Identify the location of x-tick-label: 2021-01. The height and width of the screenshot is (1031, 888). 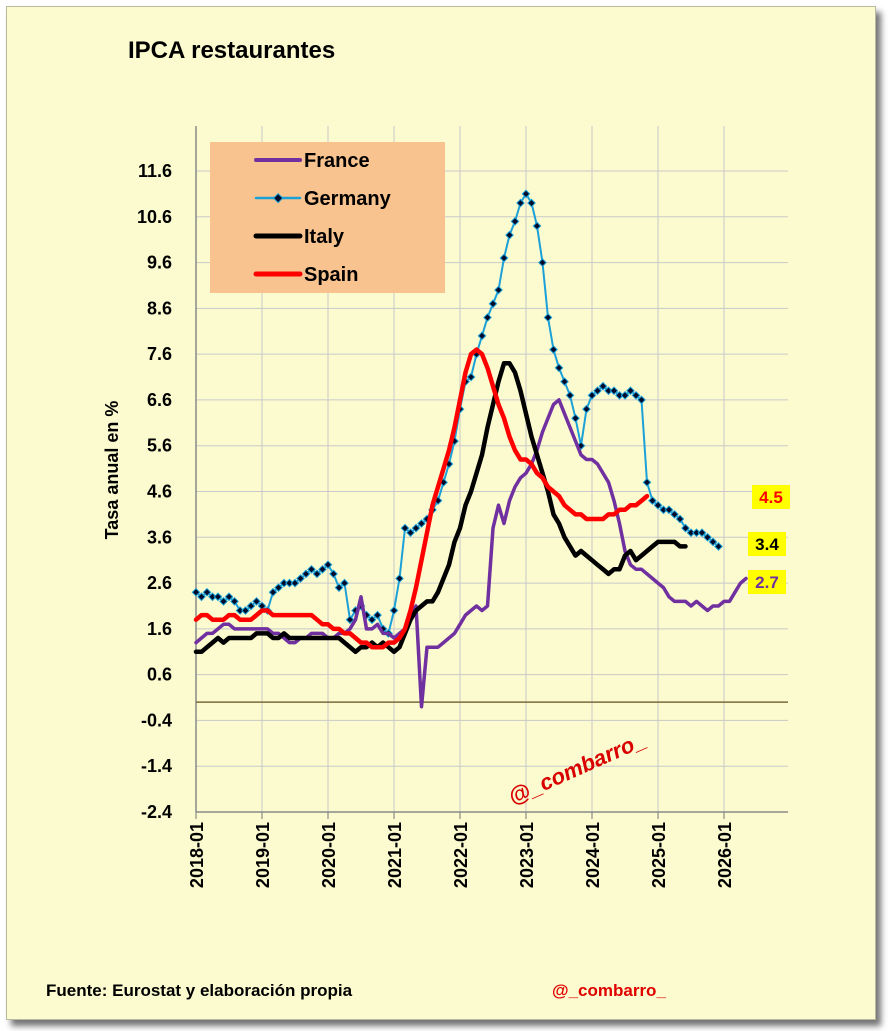
(395, 855).